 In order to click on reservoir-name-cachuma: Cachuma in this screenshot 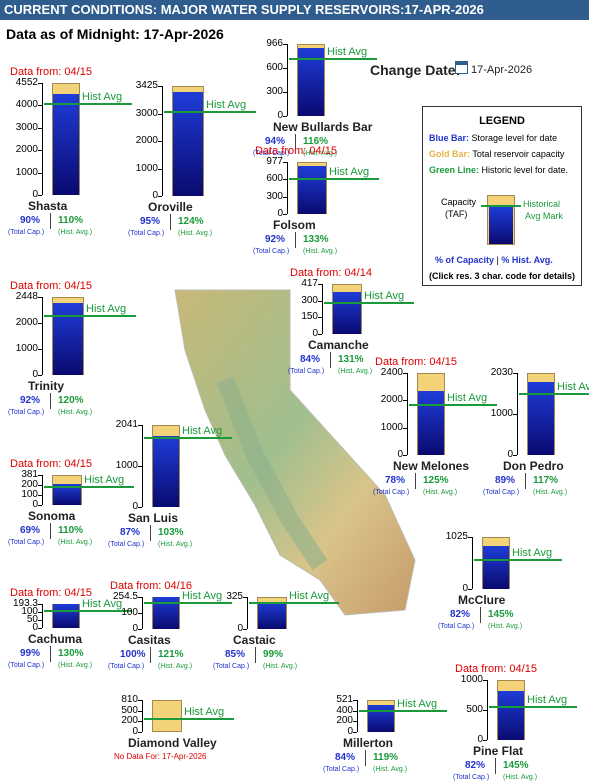, I will do `click(55, 639)`.